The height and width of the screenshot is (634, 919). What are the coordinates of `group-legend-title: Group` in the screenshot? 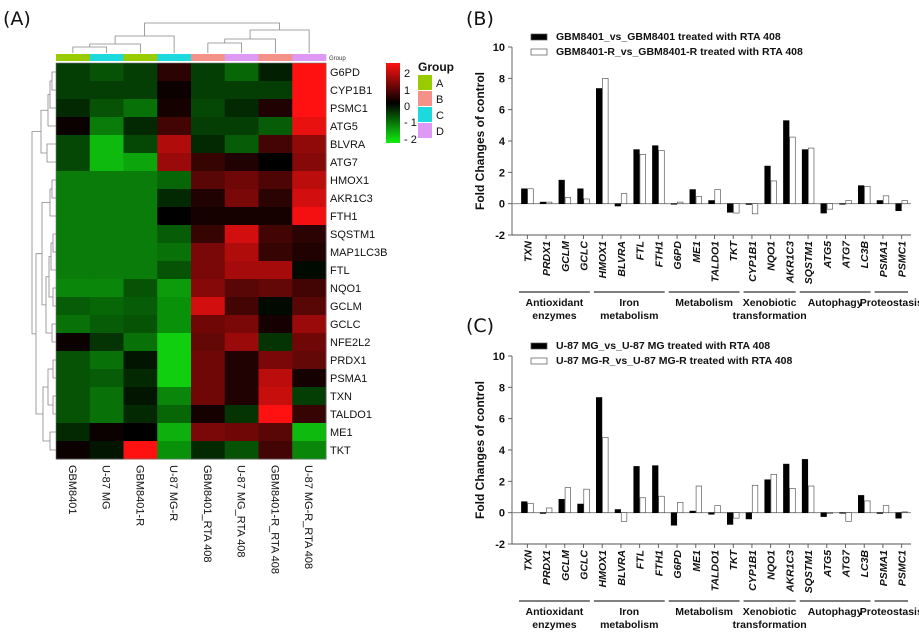 It's located at (436, 67).